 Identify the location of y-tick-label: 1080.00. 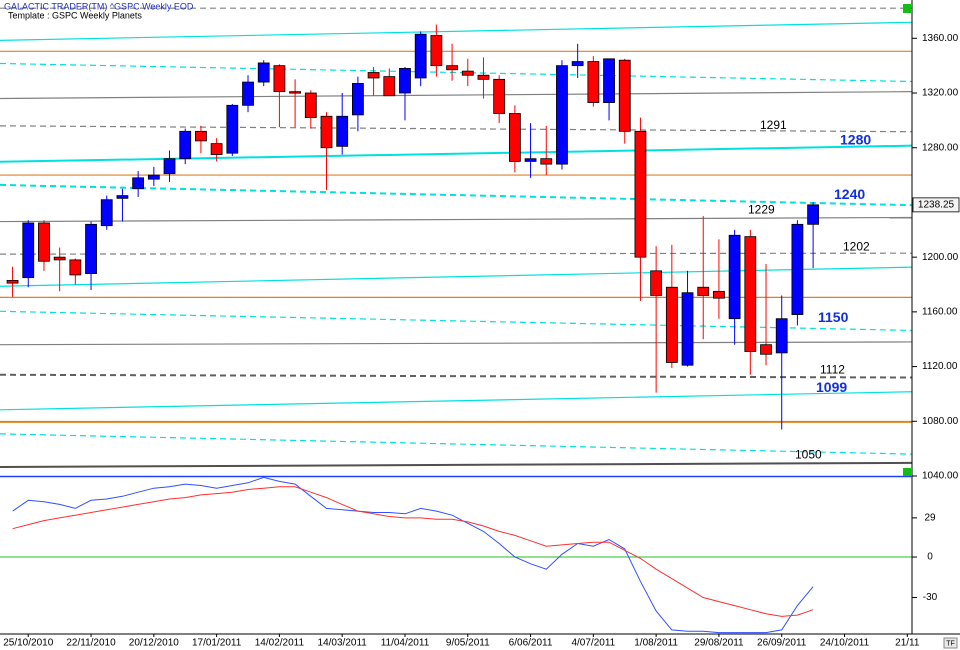
(940, 421).